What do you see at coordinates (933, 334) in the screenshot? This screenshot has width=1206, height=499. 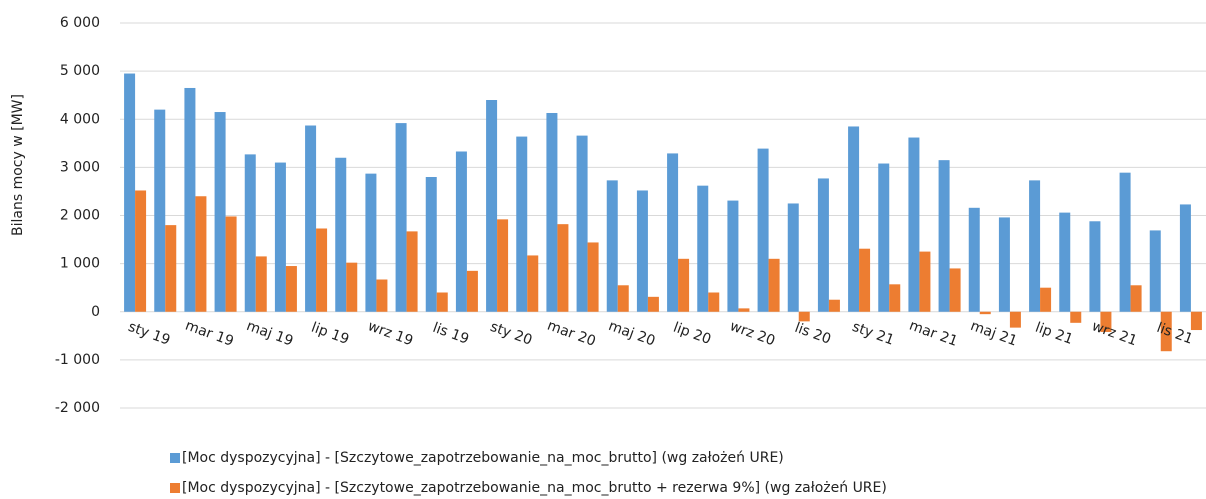 I see `x-tick-label: mar 21` at bounding box center [933, 334].